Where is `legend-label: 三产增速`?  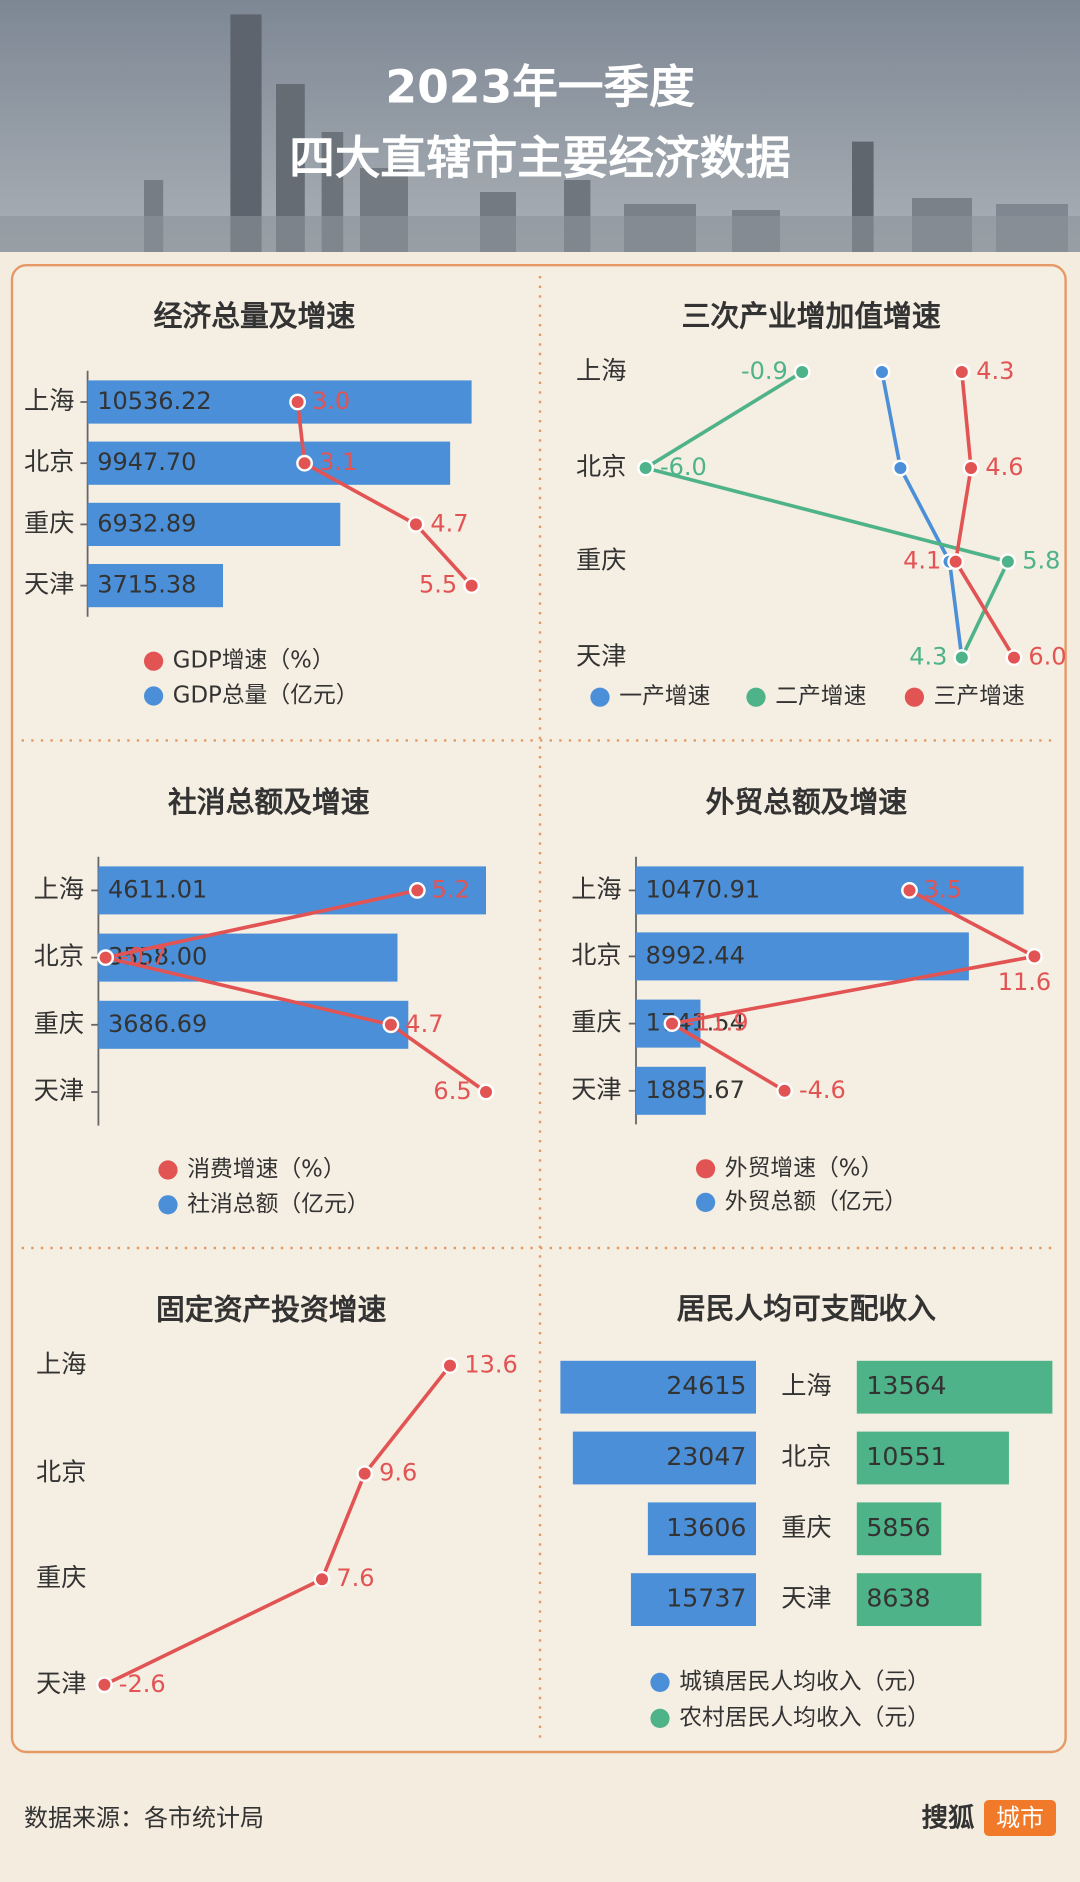 legend-label: 三产增速 is located at coordinates (979, 697).